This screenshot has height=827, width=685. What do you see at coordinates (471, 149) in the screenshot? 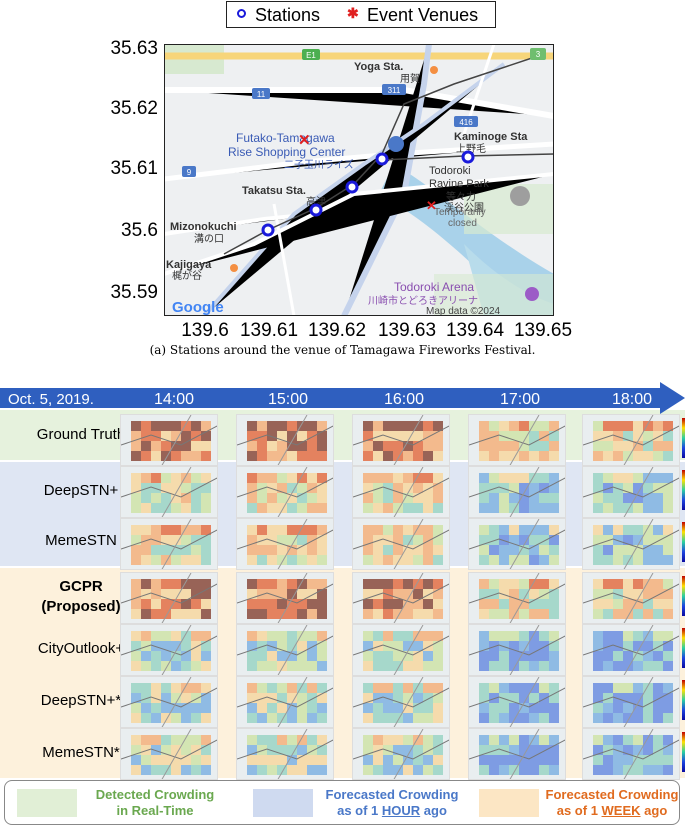
I see `svg-text: 上野毛` at bounding box center [471, 149].